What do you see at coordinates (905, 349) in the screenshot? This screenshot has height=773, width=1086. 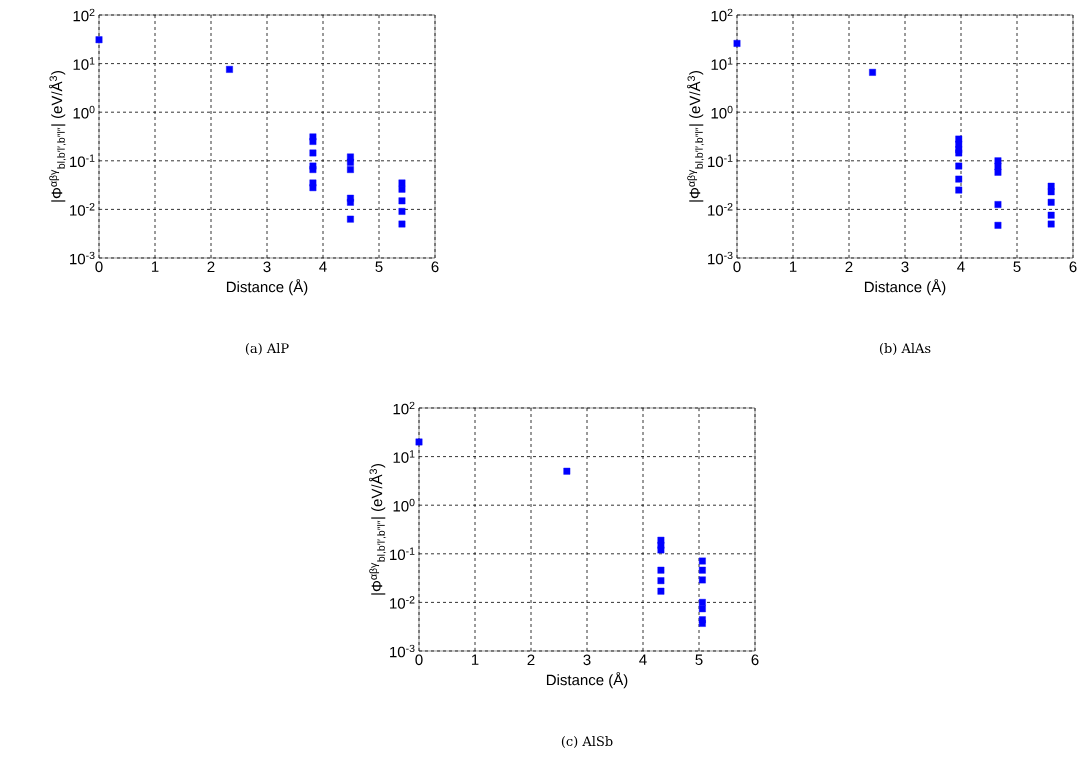 I see `text: (b) AlAs` at bounding box center [905, 349].